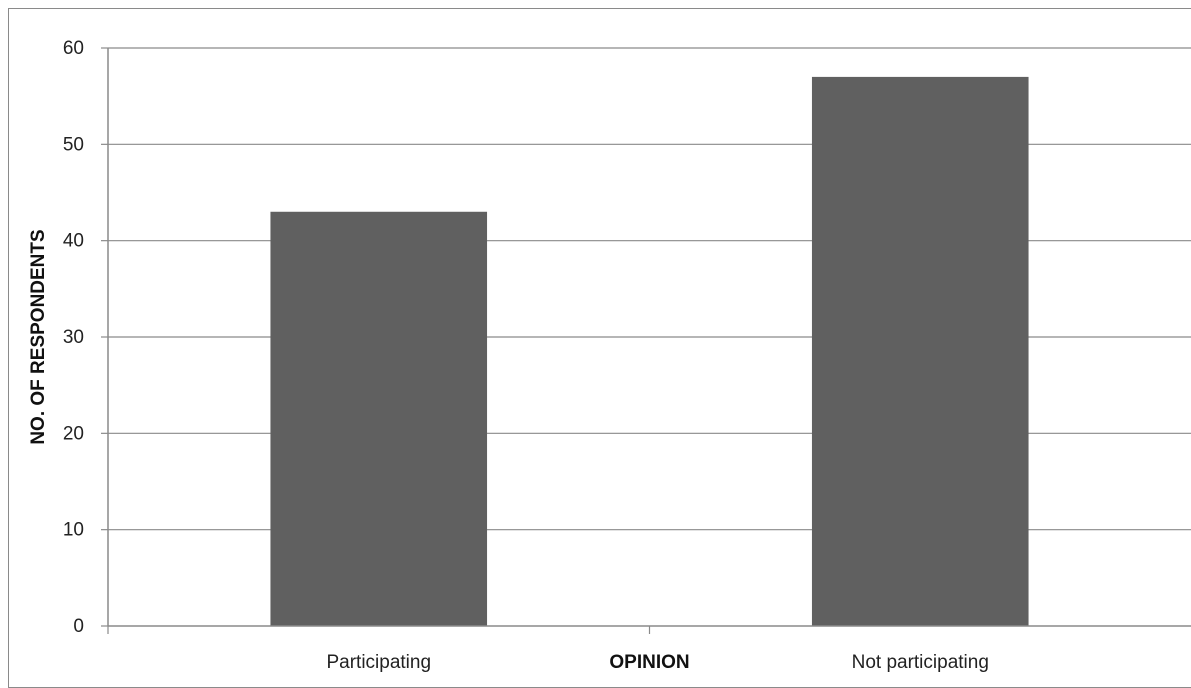  What do you see at coordinates (73, 337) in the screenshot?
I see `y-tick-label-30: 30` at bounding box center [73, 337].